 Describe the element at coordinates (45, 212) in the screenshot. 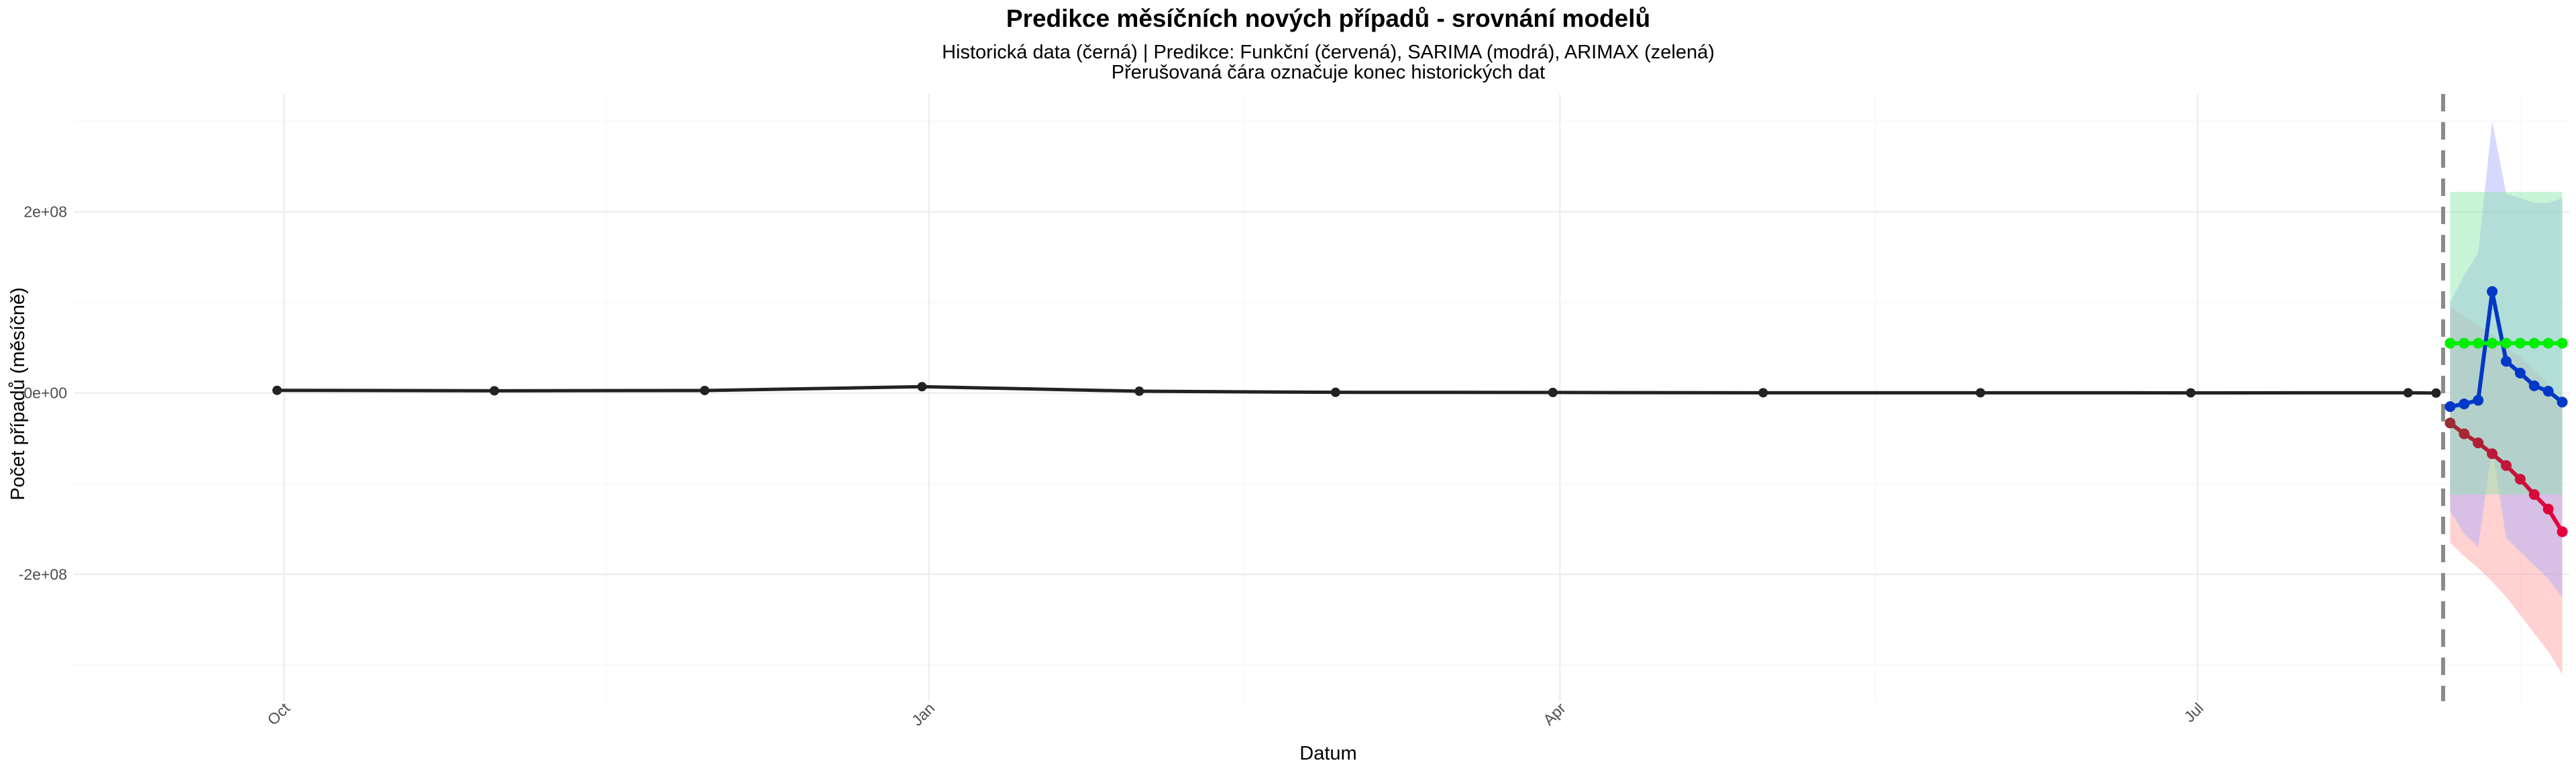

I see `y-tick-label: 2e+08` at that location.